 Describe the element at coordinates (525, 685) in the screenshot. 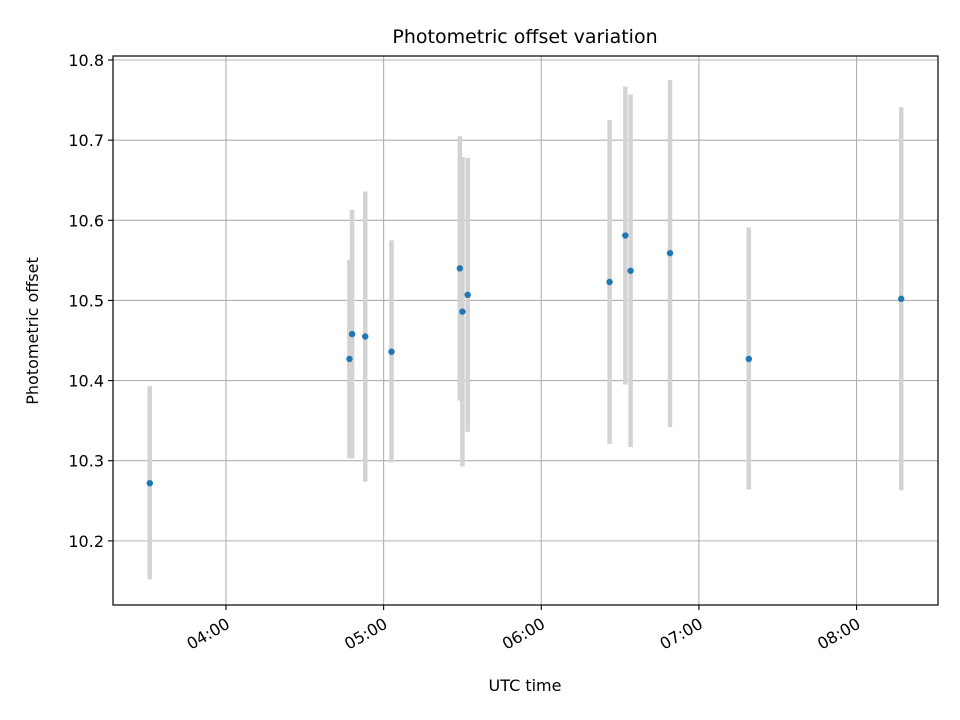

I see `x-axis-label: UTC time` at that location.